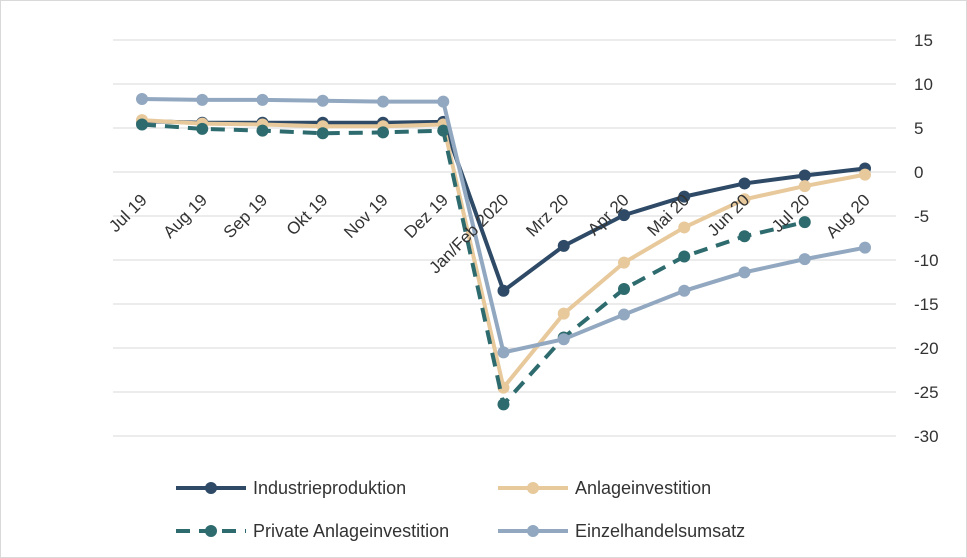  I want to click on y-tick-label: 15, so click(923, 40).